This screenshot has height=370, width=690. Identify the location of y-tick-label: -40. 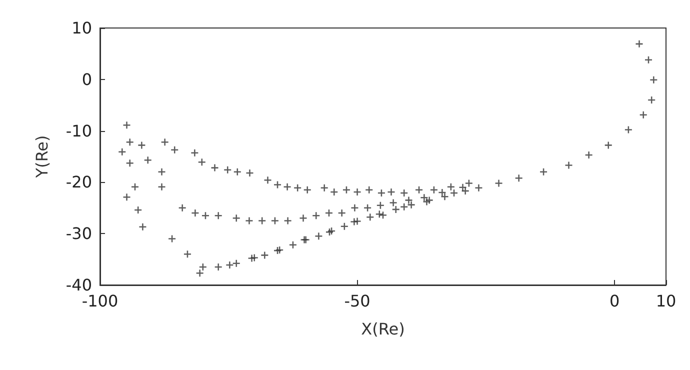
(79, 285).